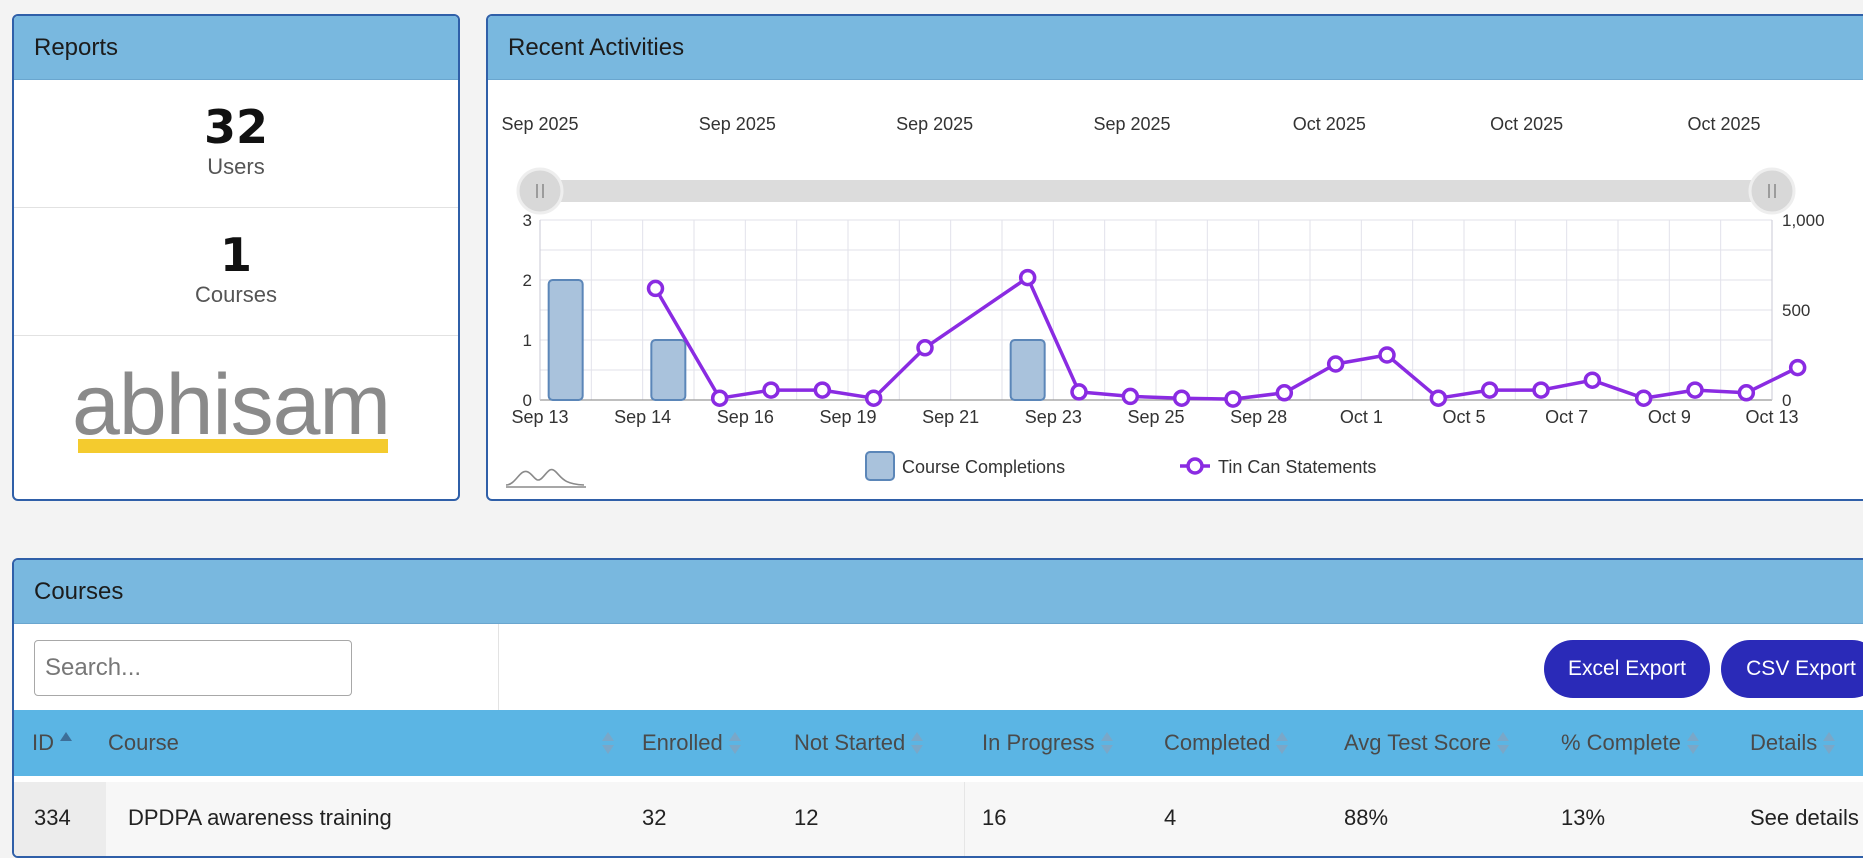 This screenshot has width=1863, height=858. Describe the element at coordinates (76, 47) in the screenshot. I see `reports-title: Reports` at that location.